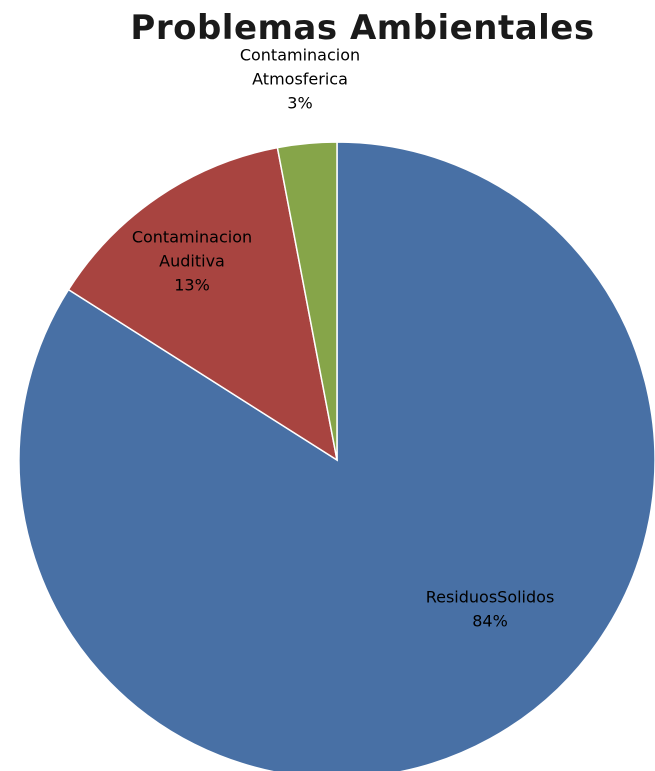 This screenshot has height=771, width=655. I want to click on slice-label-1-line-1: Auditiva, so click(192, 261).